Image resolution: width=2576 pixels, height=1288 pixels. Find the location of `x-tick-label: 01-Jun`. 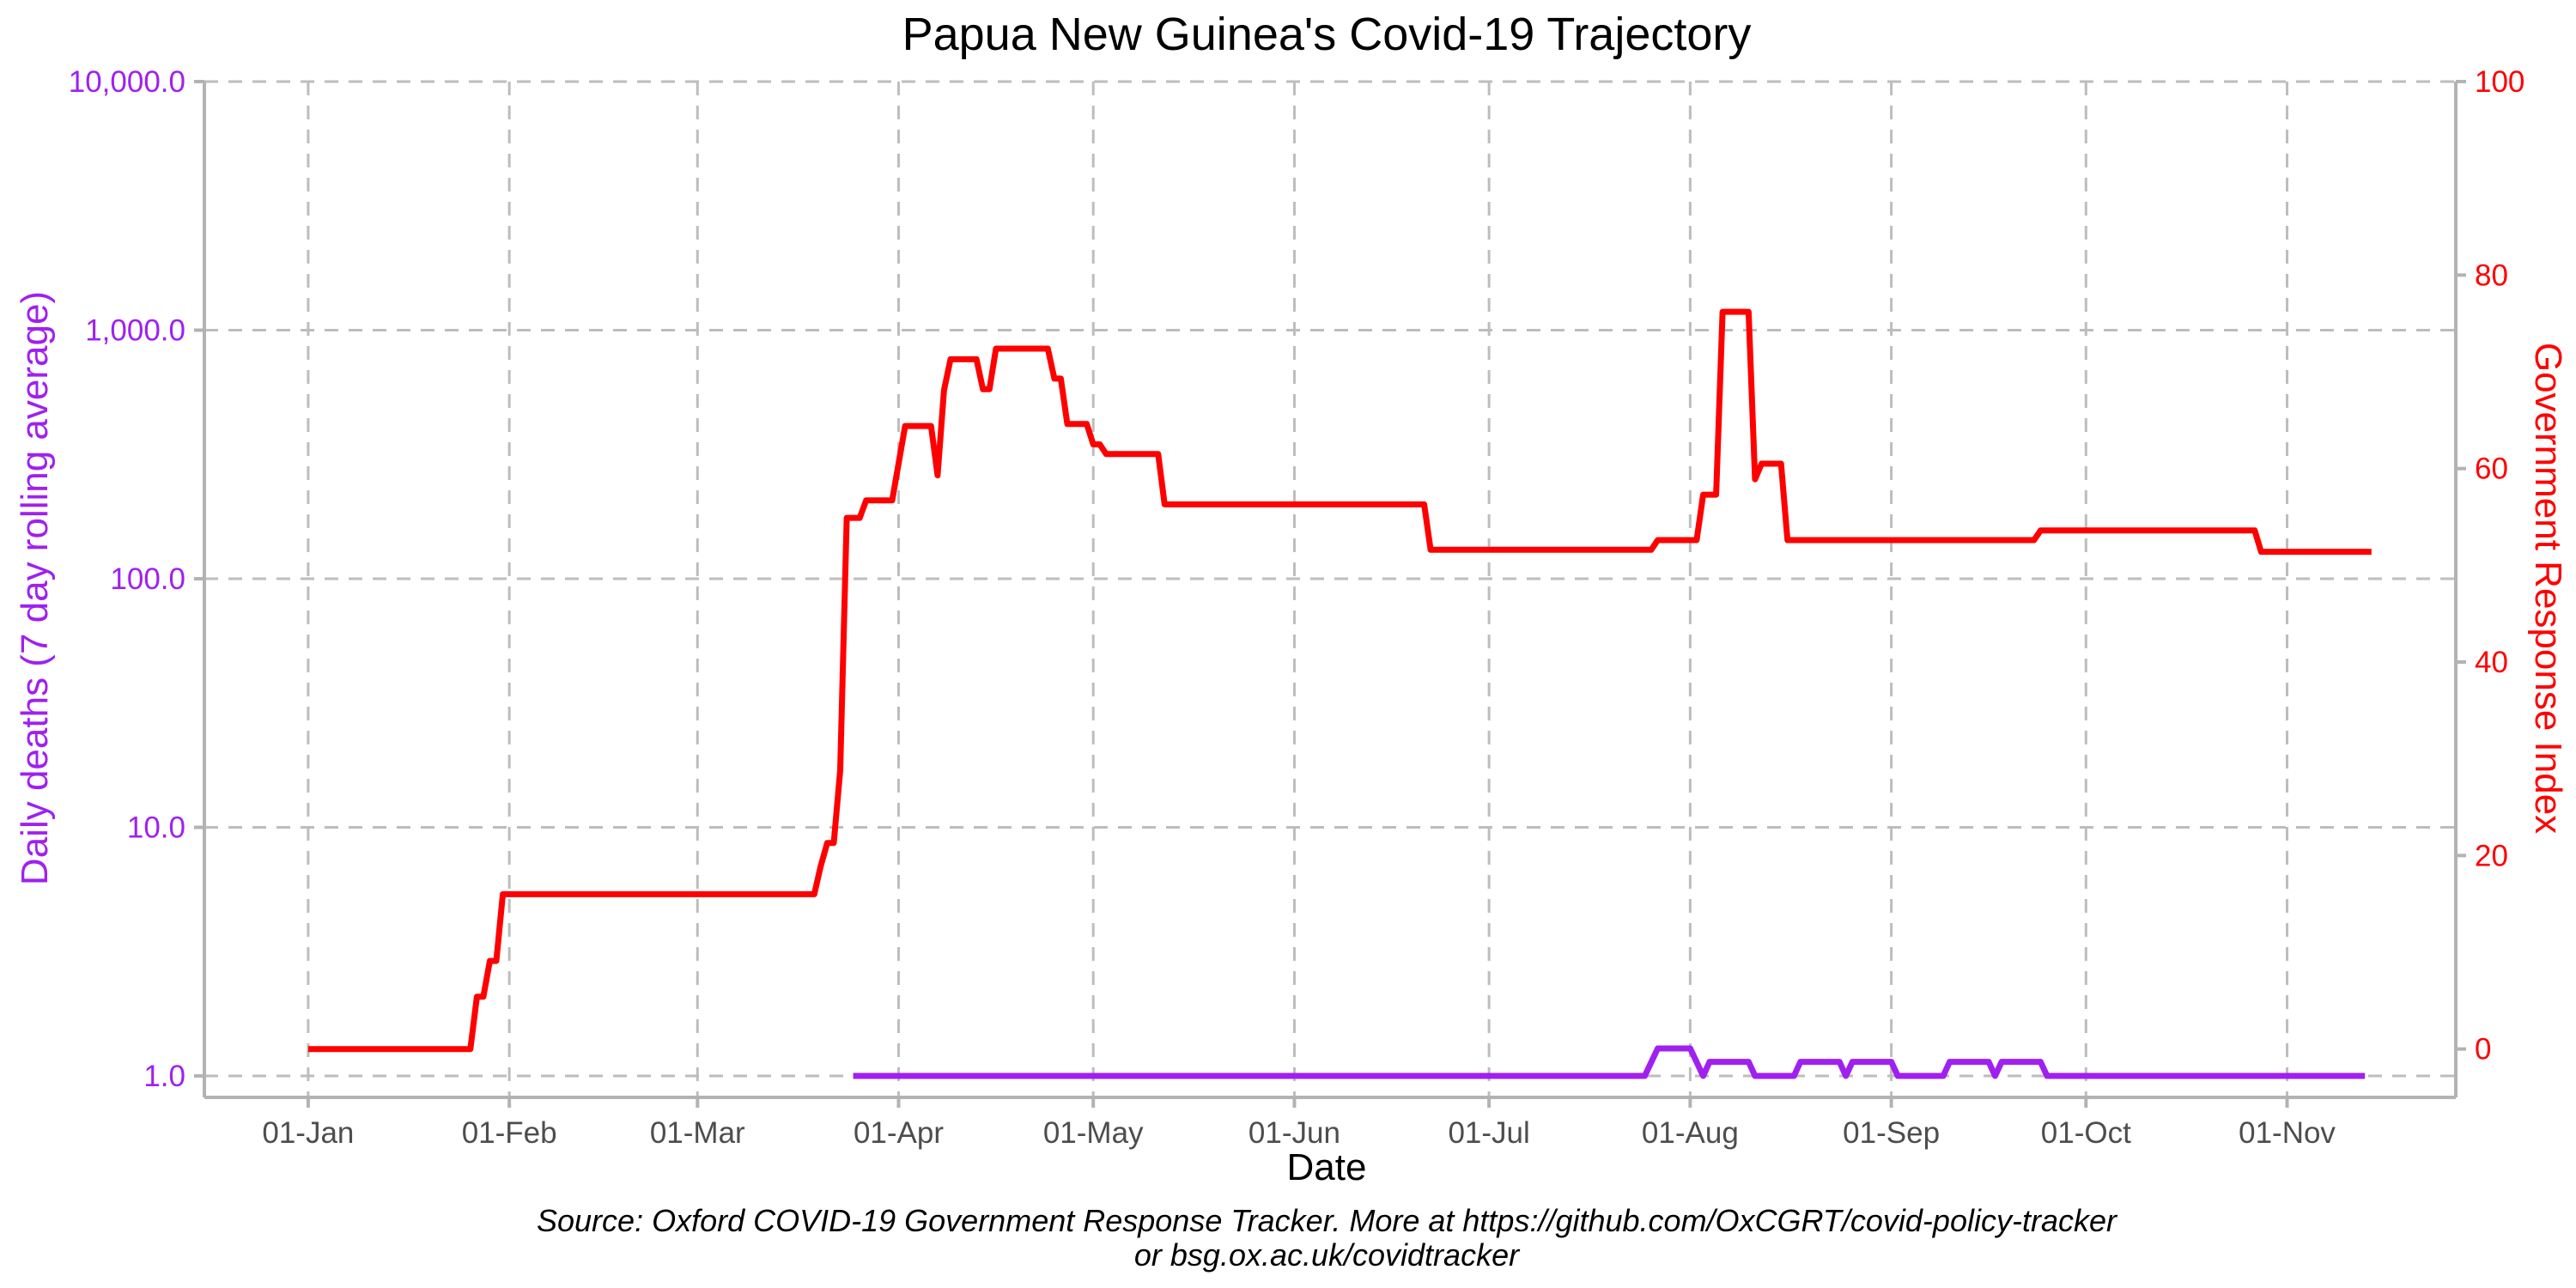

x-tick-label: 01-Jun is located at coordinates (1294, 1133).